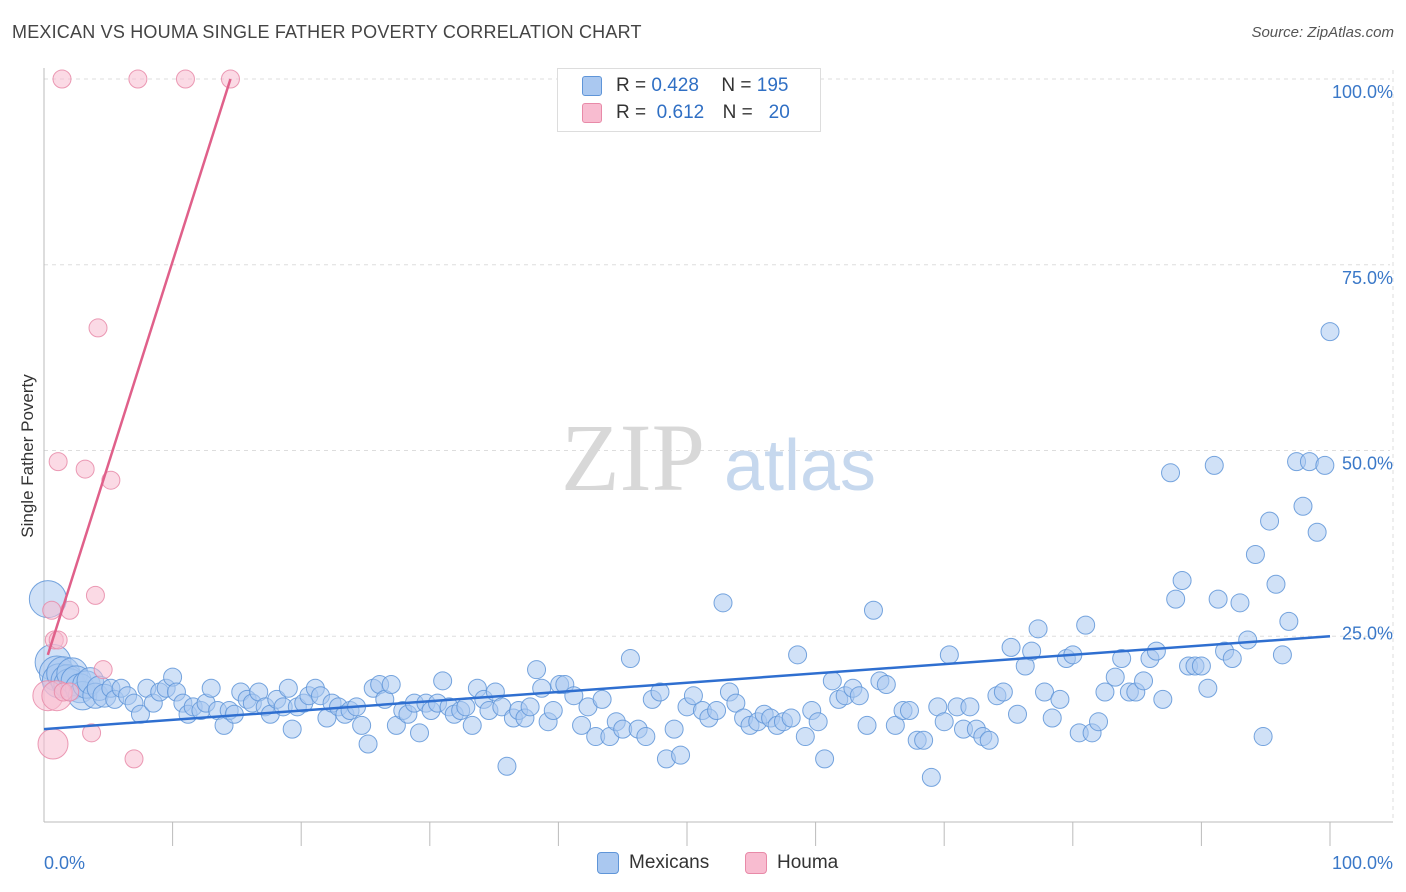  What do you see at coordinates (808, 862) in the screenshot?
I see `bottom-legend-label-houma: Houma` at bounding box center [808, 862].